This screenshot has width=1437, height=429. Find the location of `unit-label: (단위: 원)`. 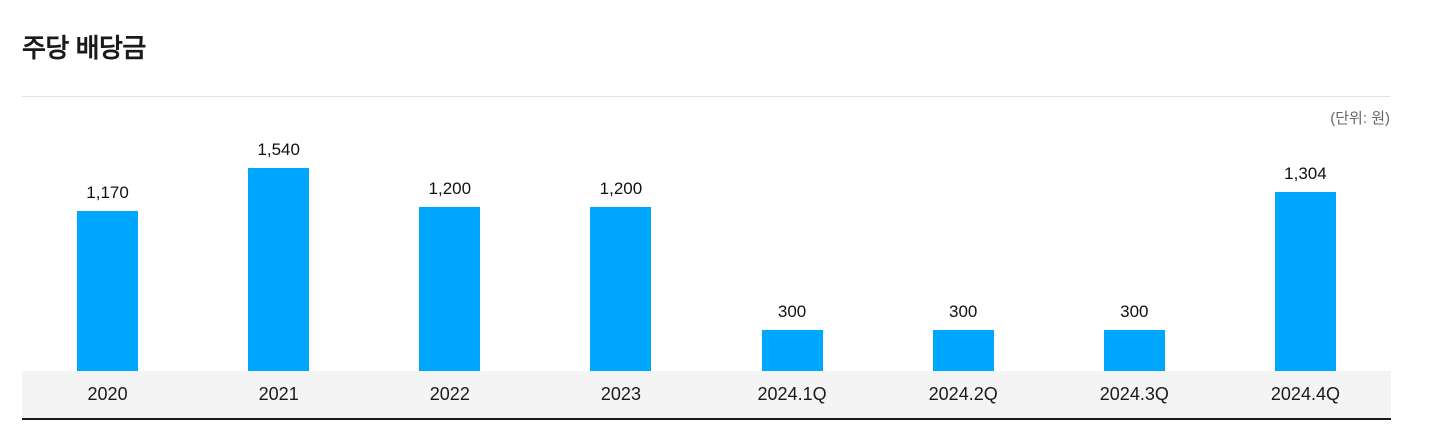

unit-label: (단위: 원) is located at coordinates (1360, 118).